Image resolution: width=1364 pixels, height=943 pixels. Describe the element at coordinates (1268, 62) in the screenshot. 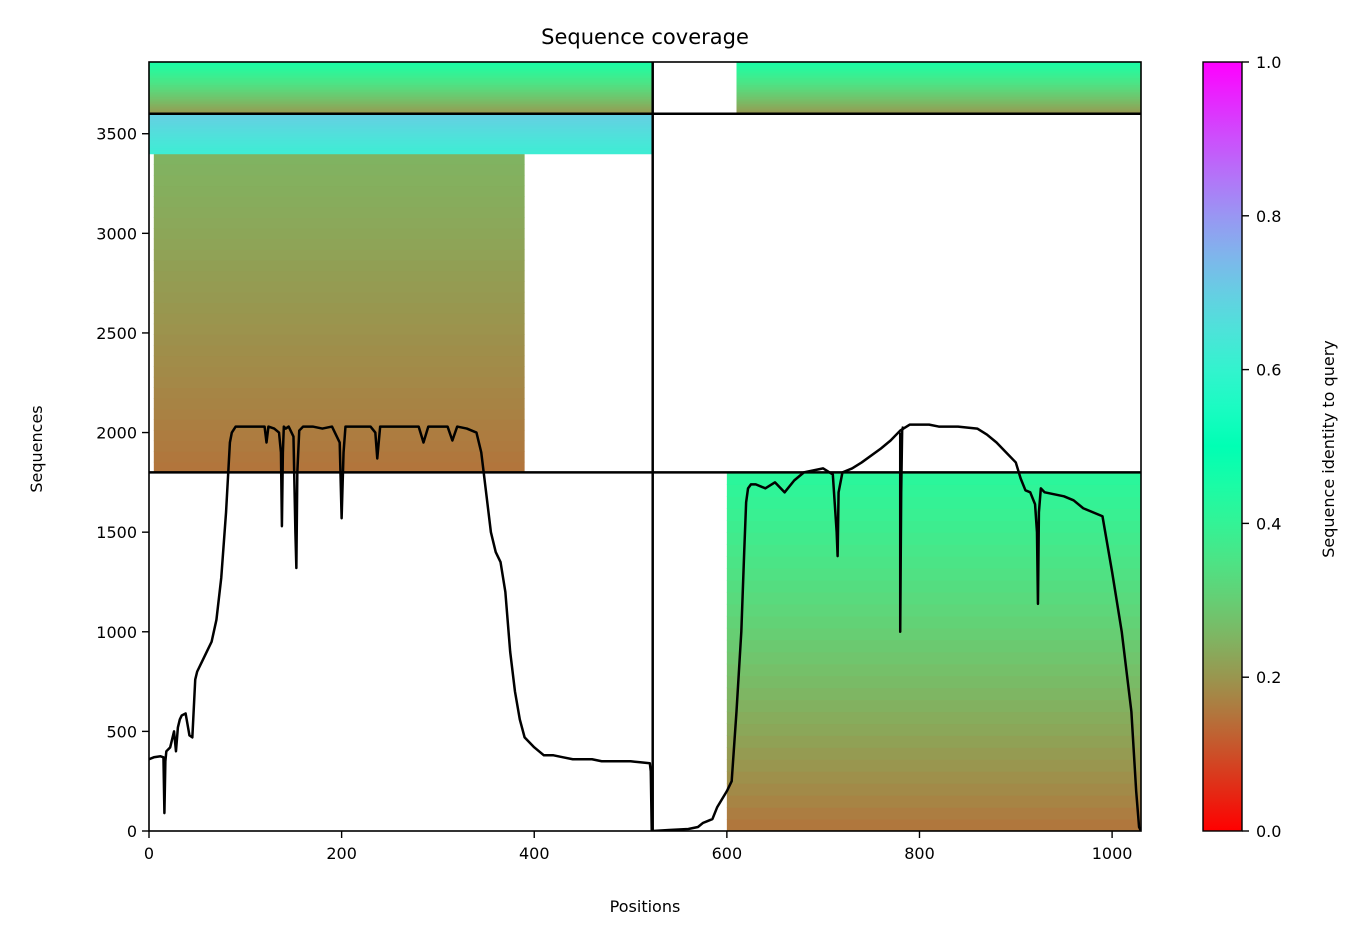

I see `colorbar-tick-label: 1.0` at that location.